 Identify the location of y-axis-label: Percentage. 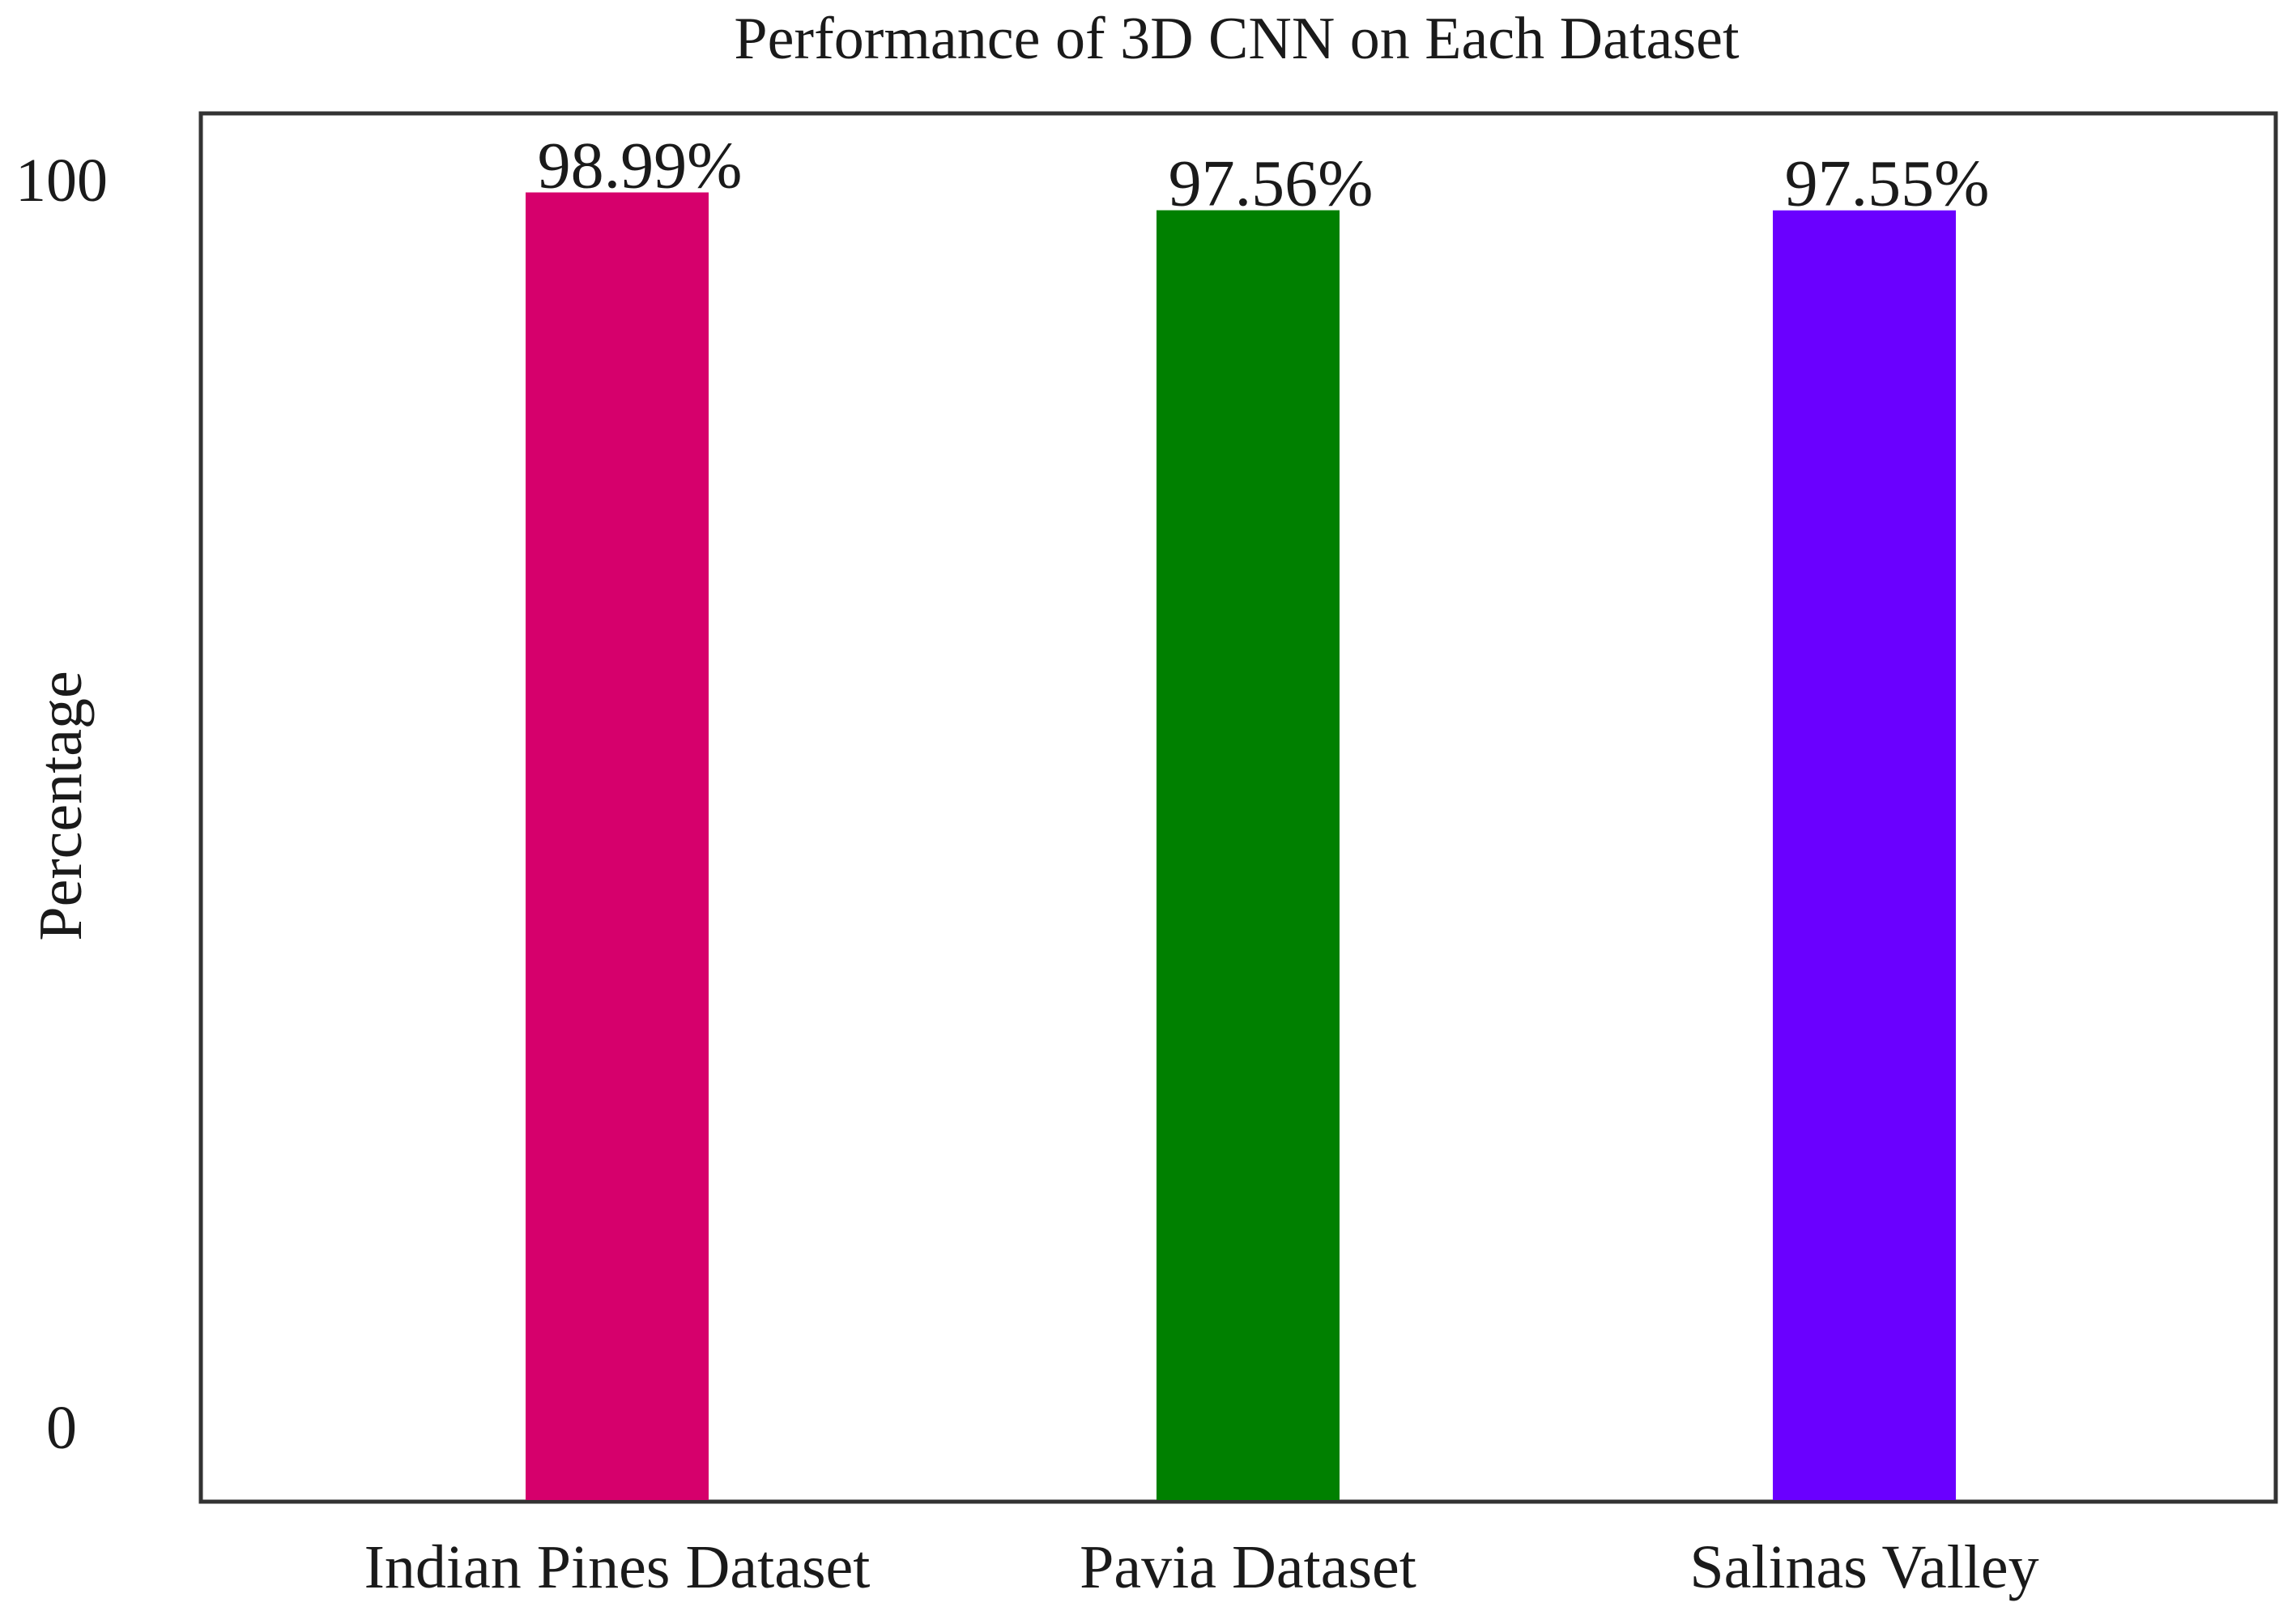
(61, 806).